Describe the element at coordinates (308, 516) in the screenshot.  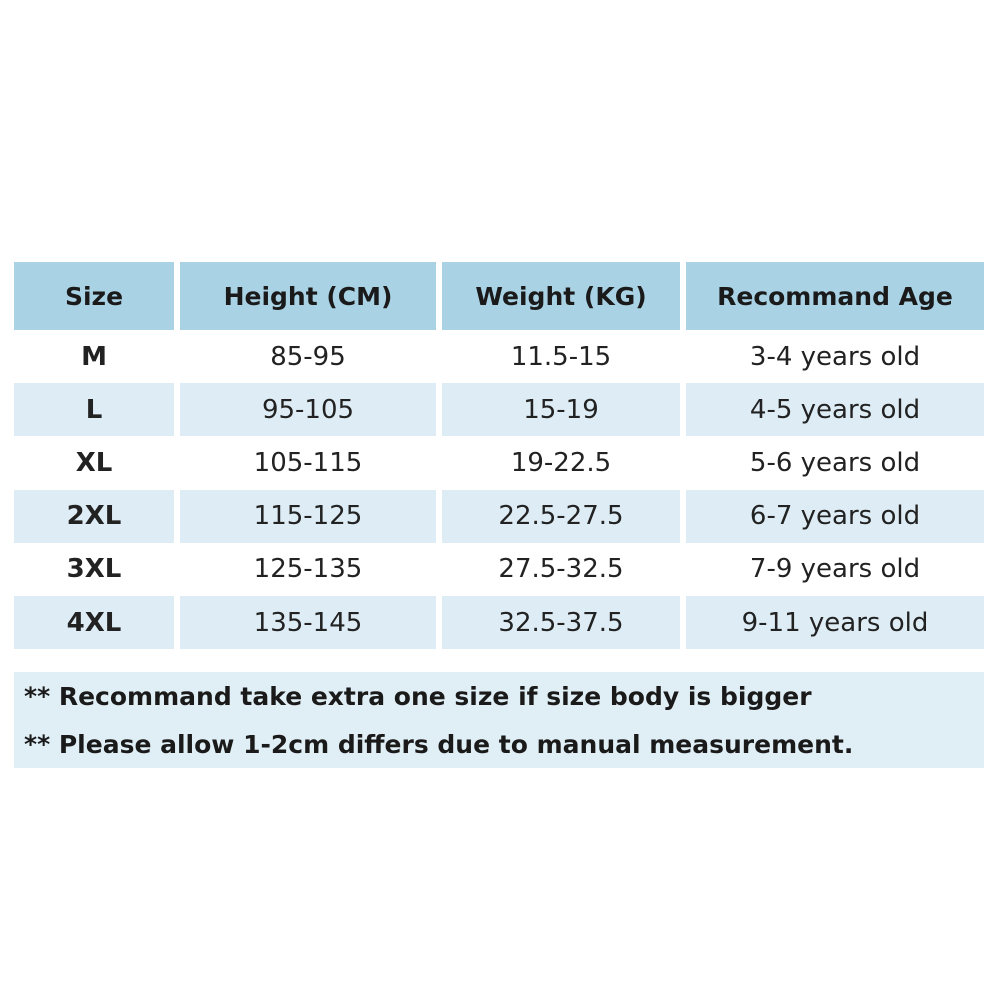
I see `table-cell: 115-125` at that location.